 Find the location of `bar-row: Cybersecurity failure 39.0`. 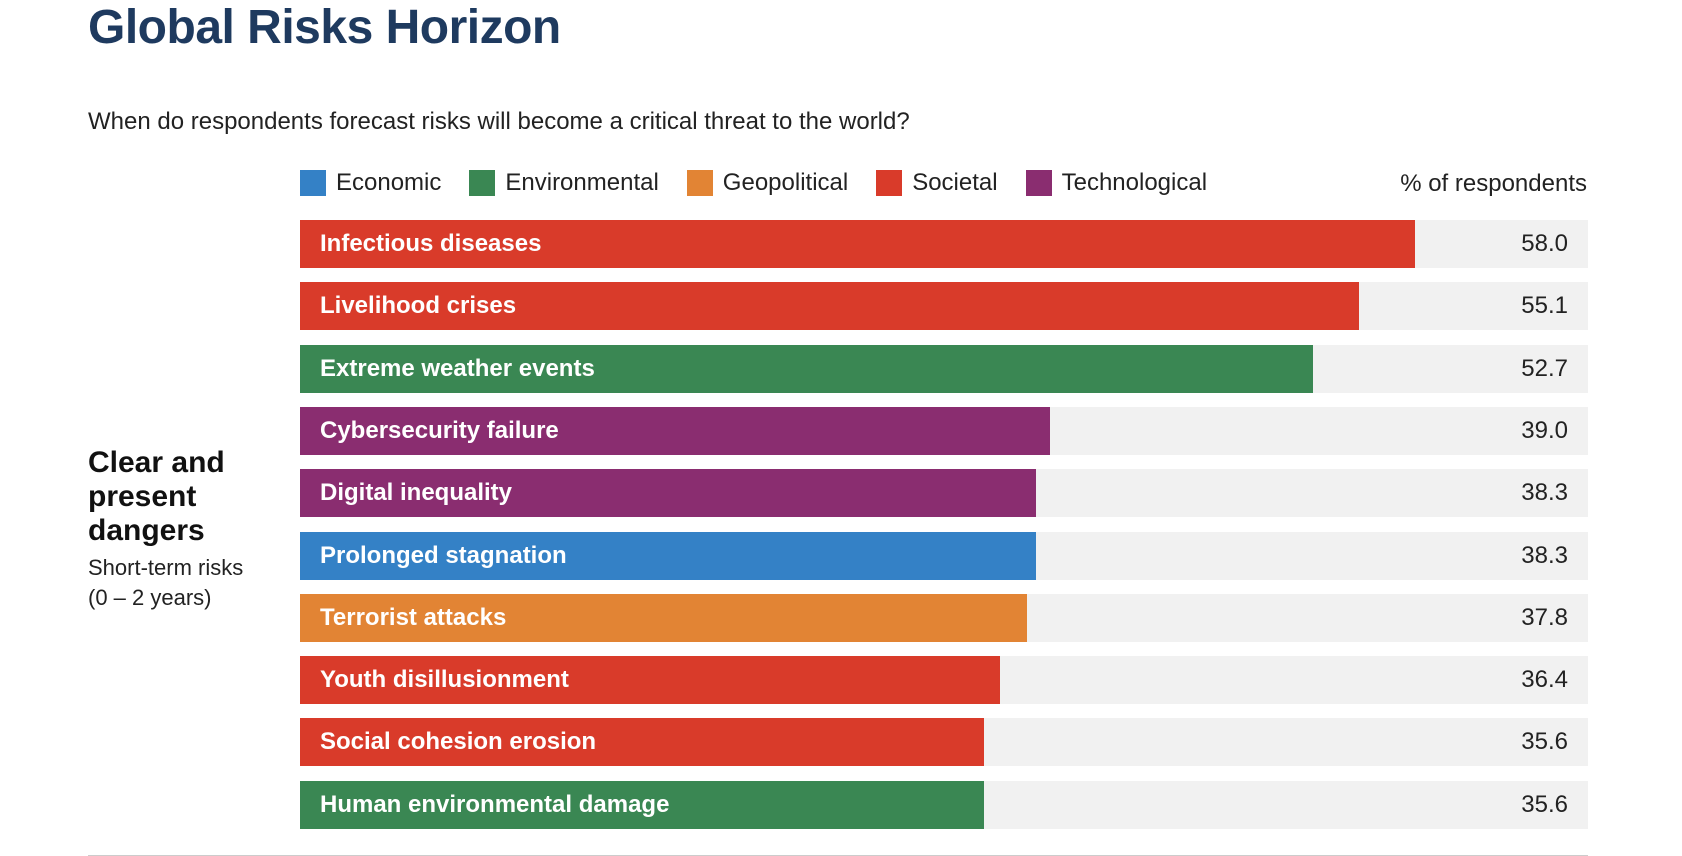

bar-row: Cybersecurity failure 39.0 is located at coordinates (944, 431).